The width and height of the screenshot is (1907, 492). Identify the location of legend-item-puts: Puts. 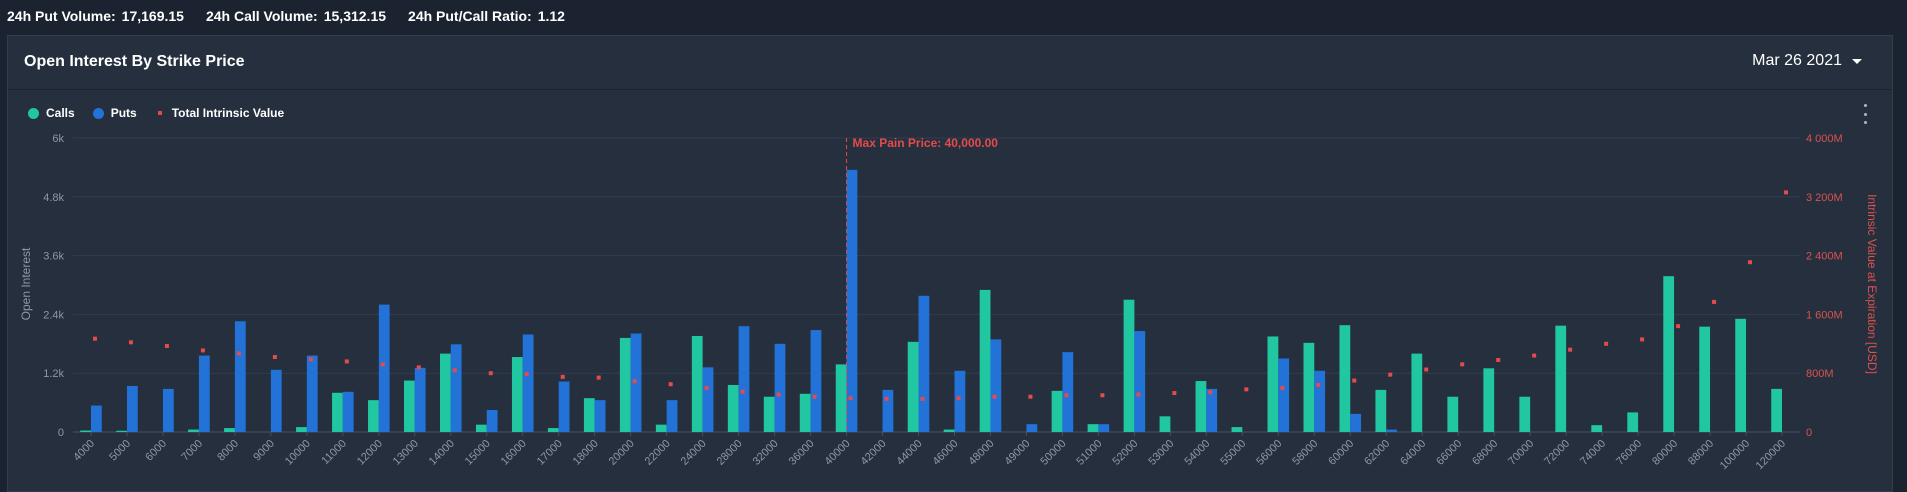
(114, 113).